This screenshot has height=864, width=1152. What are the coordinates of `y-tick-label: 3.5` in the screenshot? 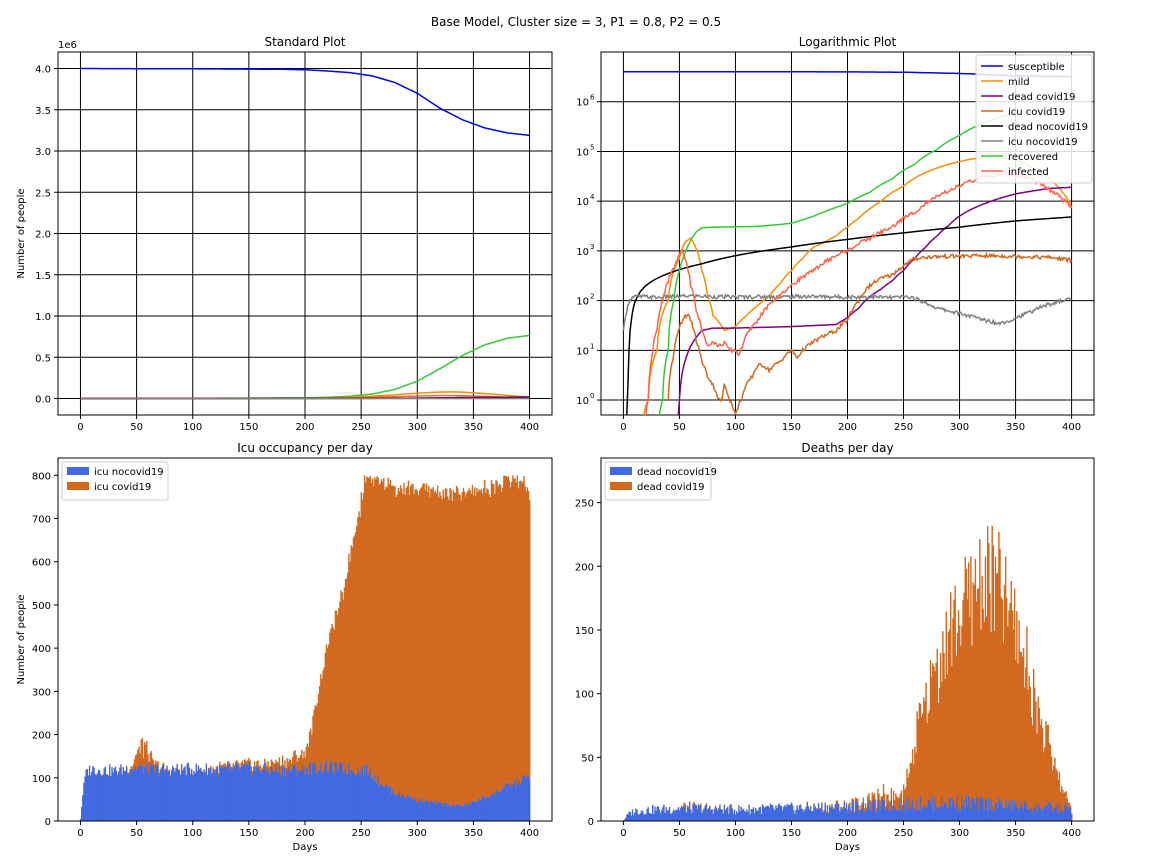 It's located at (43, 111).